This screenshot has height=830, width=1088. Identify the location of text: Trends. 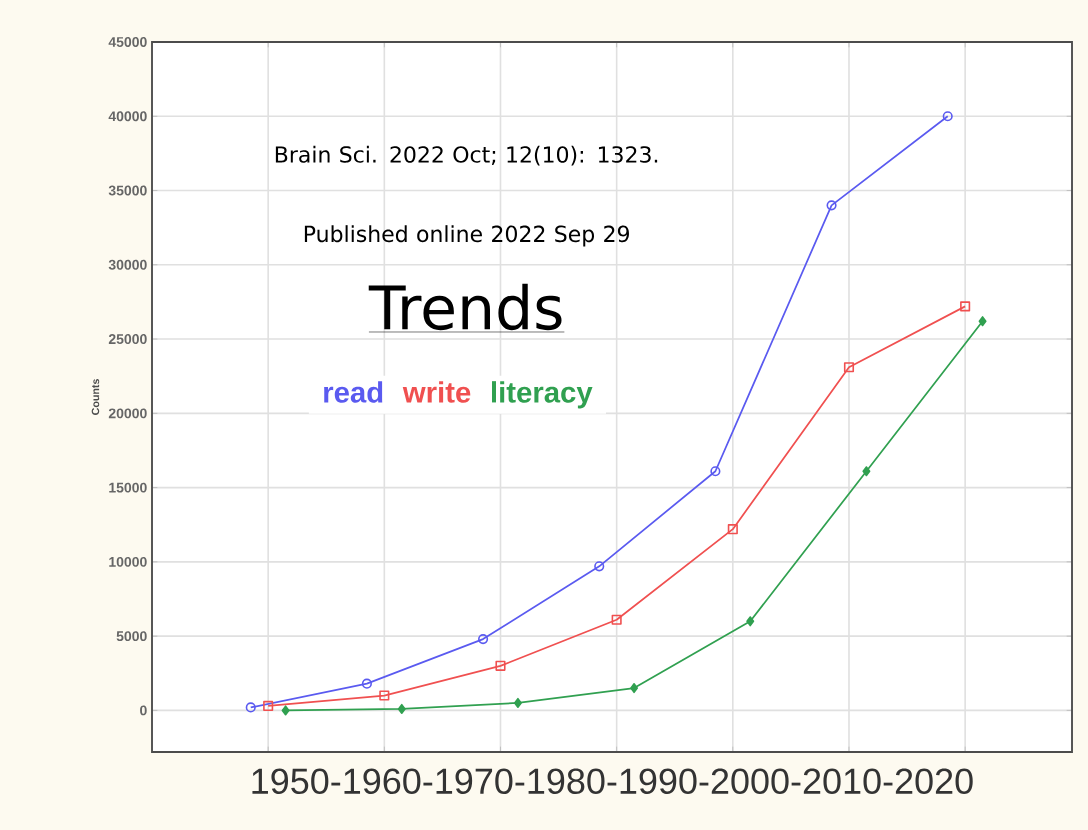
(465, 307).